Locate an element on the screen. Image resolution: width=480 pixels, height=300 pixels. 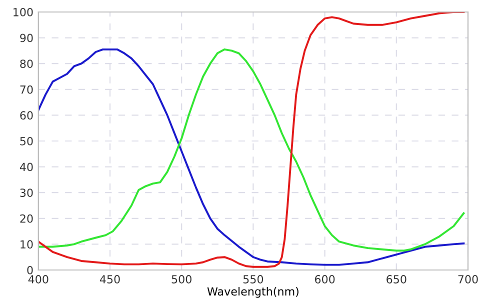
x-axis-title: Wavelength(nm) is located at coordinates (252, 292).